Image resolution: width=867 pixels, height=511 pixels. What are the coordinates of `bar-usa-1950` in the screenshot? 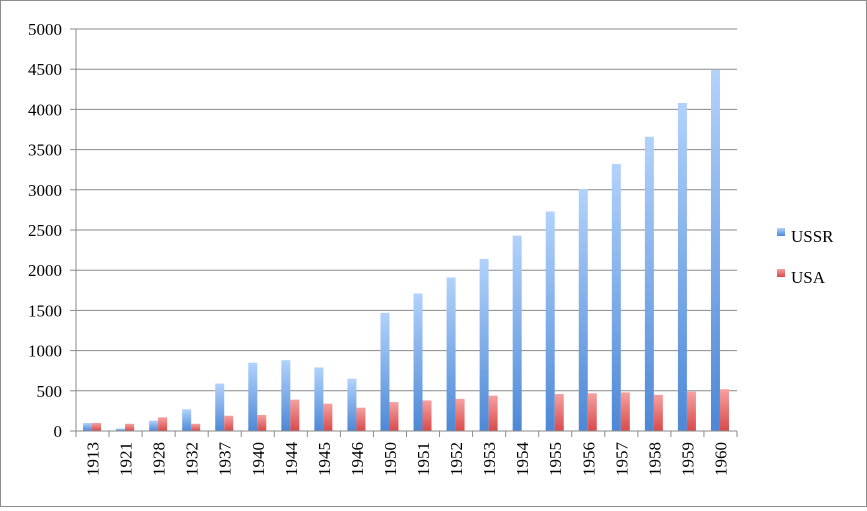 It's located at (394, 416).